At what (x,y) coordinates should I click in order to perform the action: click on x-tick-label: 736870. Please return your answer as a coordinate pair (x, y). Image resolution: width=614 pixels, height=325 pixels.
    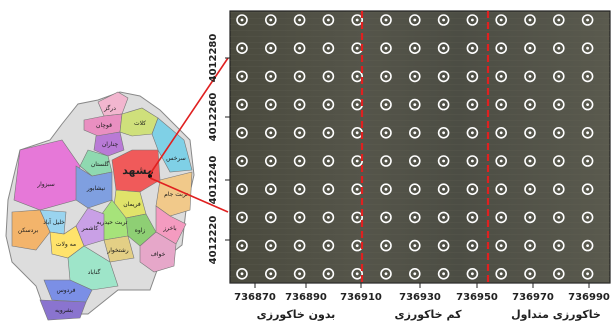
    Looking at the image, I should click on (255, 297).